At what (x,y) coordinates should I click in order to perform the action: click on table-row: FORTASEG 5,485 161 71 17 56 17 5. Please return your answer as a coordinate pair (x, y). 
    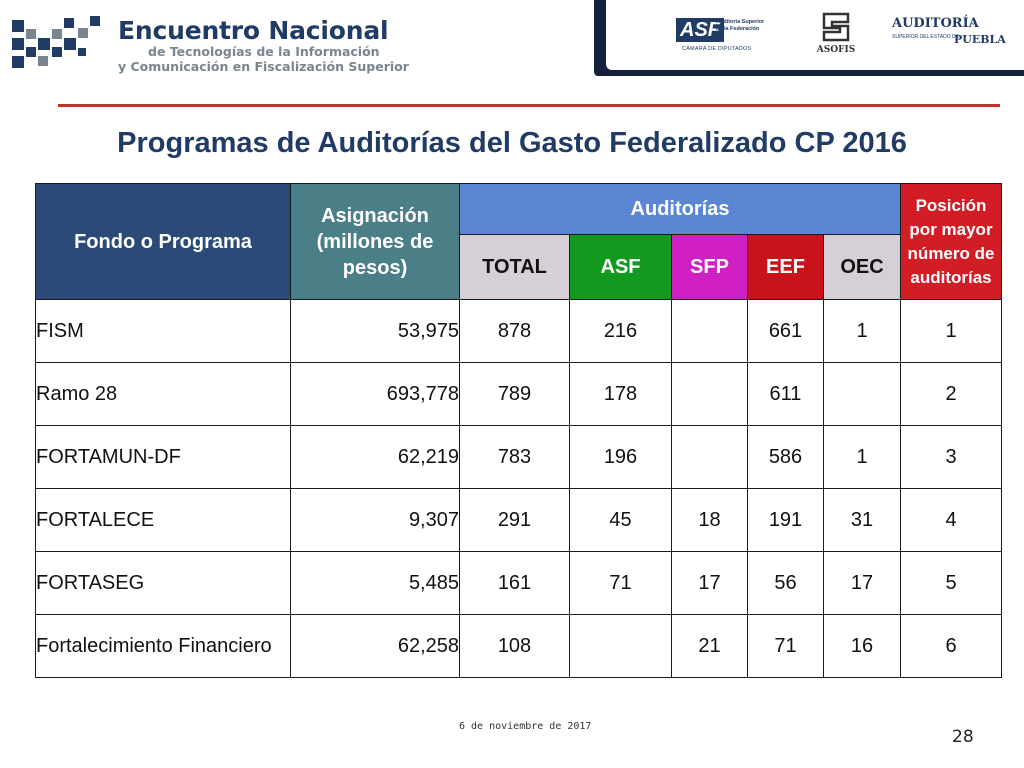
    Looking at the image, I should click on (518, 583).